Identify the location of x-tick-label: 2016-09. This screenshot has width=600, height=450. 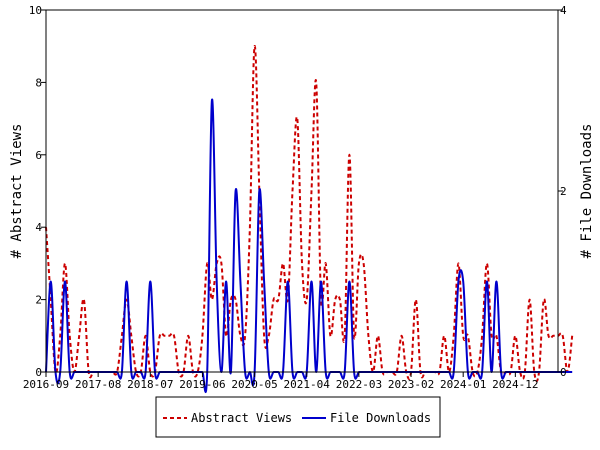
(46, 384).